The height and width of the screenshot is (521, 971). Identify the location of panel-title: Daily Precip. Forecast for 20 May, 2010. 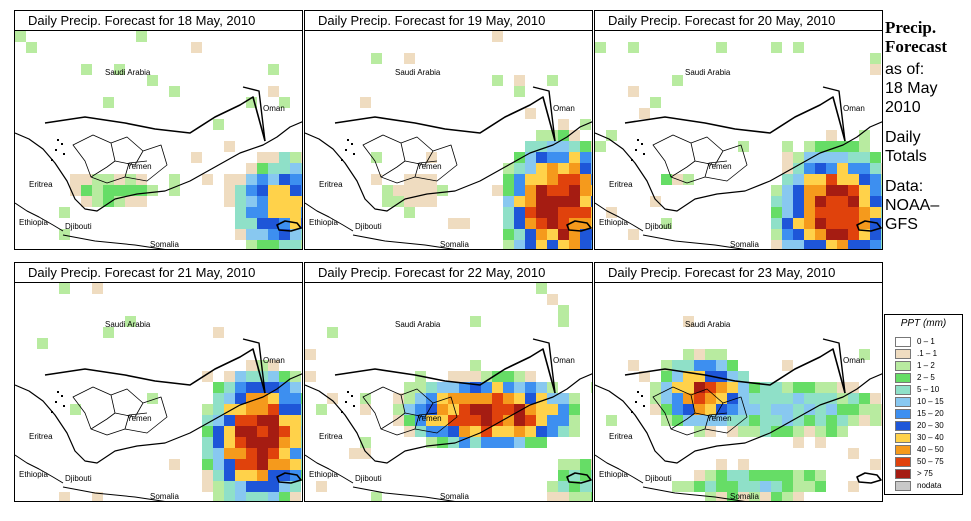
(738, 20).